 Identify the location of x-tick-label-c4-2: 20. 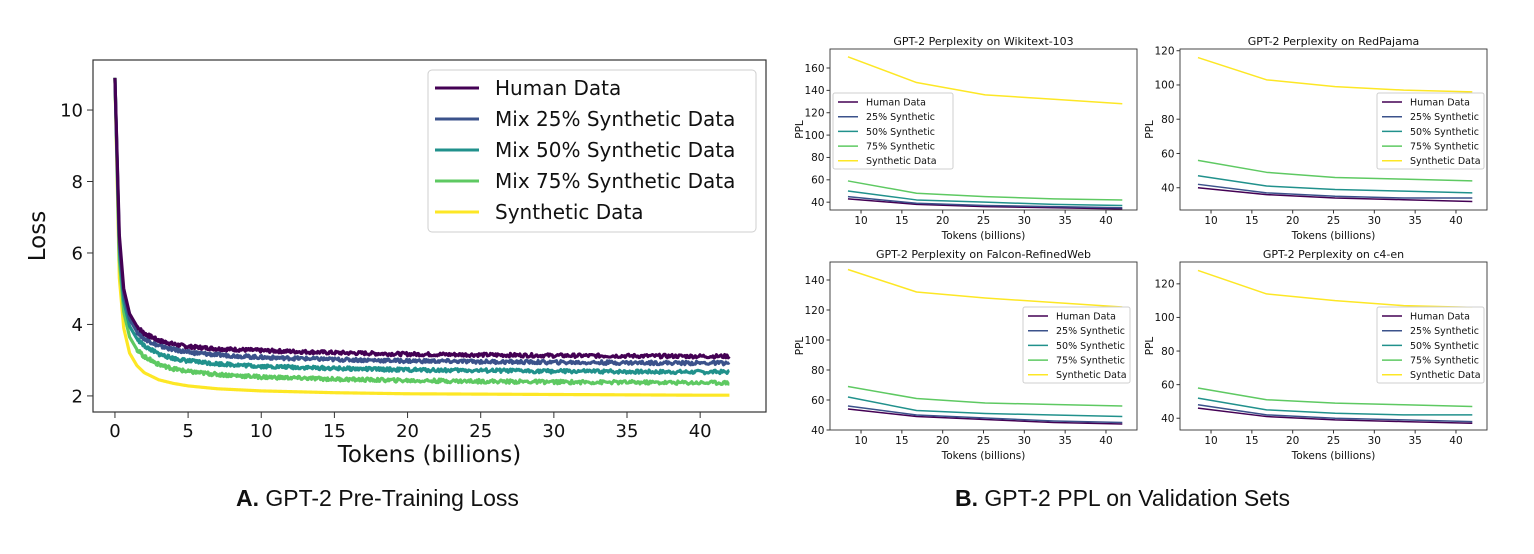
(1292, 441).